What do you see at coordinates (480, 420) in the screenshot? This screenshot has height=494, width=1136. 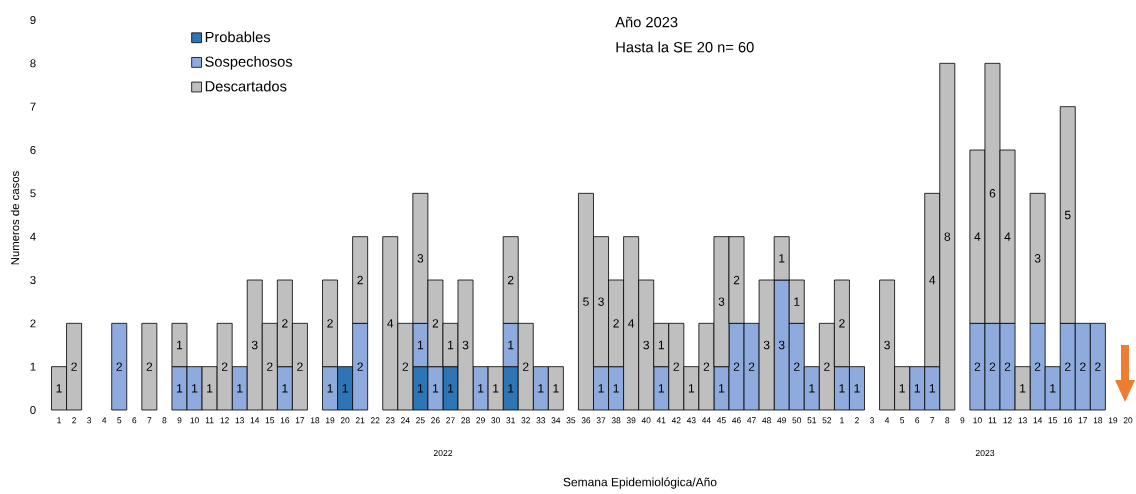 I see `x-tick-label: 29` at bounding box center [480, 420].